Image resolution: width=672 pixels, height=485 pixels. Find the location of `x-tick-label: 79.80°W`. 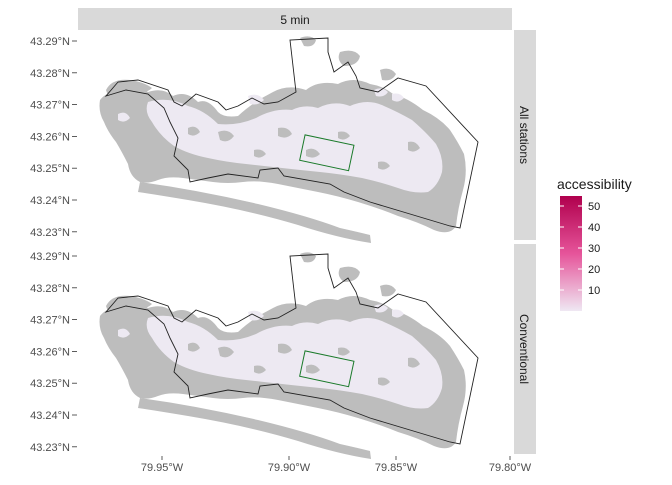

x-tick-label: 79.80°W is located at coordinates (510, 468).